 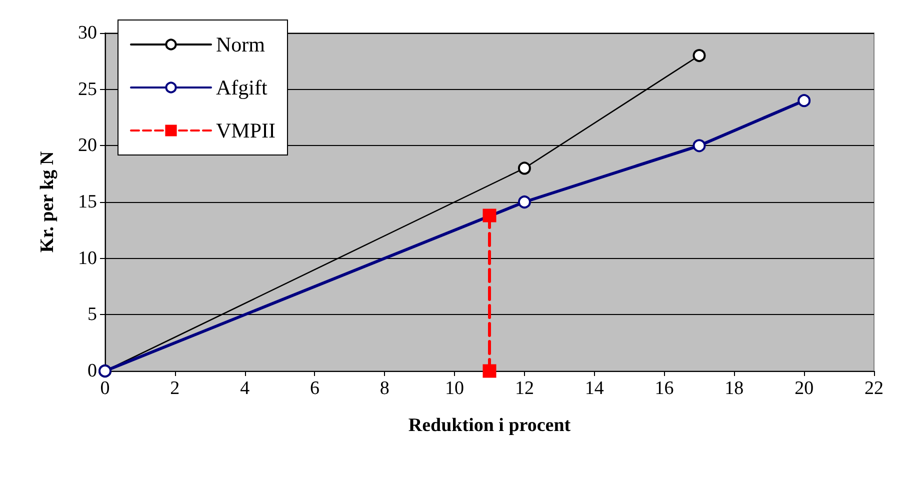 I want to click on x-tick-label: 22, so click(x=874, y=388).